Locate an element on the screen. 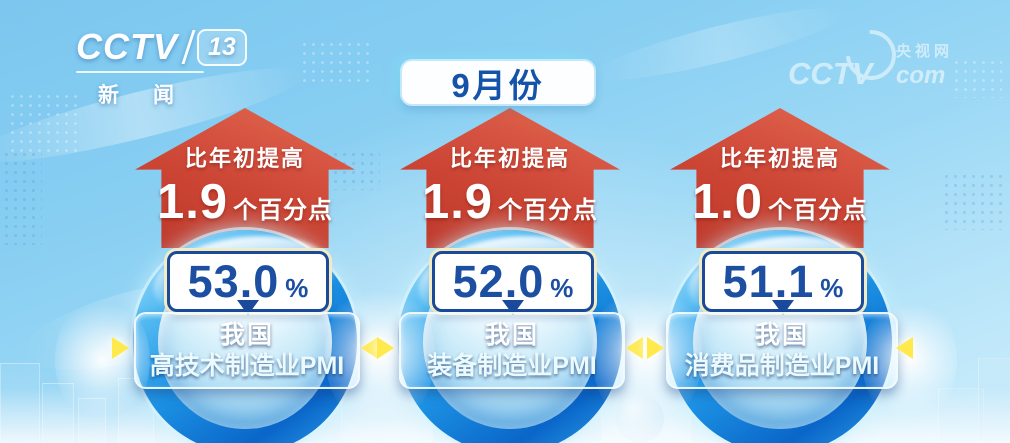 This screenshot has width=1010, height=443. gap-glow is located at coordinates (909, 360).